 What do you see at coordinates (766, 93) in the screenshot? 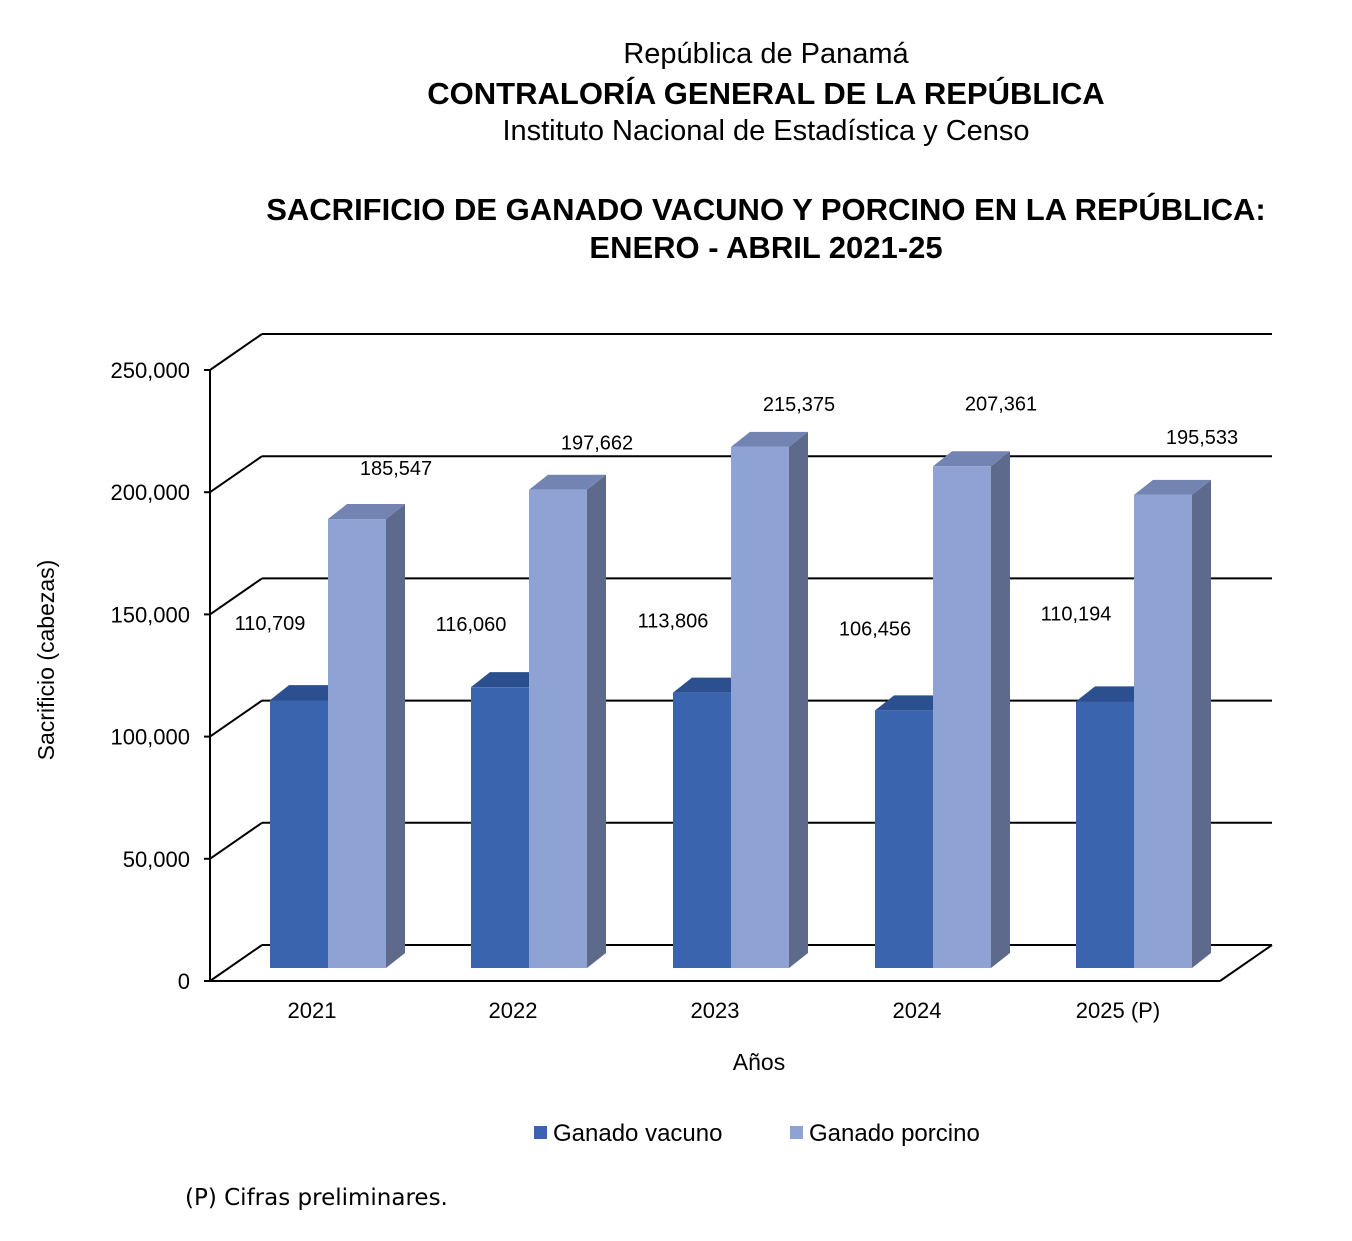
I see `header-institution: CONTRALORÍA GENERAL DE LA REPÚBLICA` at bounding box center [766, 93].